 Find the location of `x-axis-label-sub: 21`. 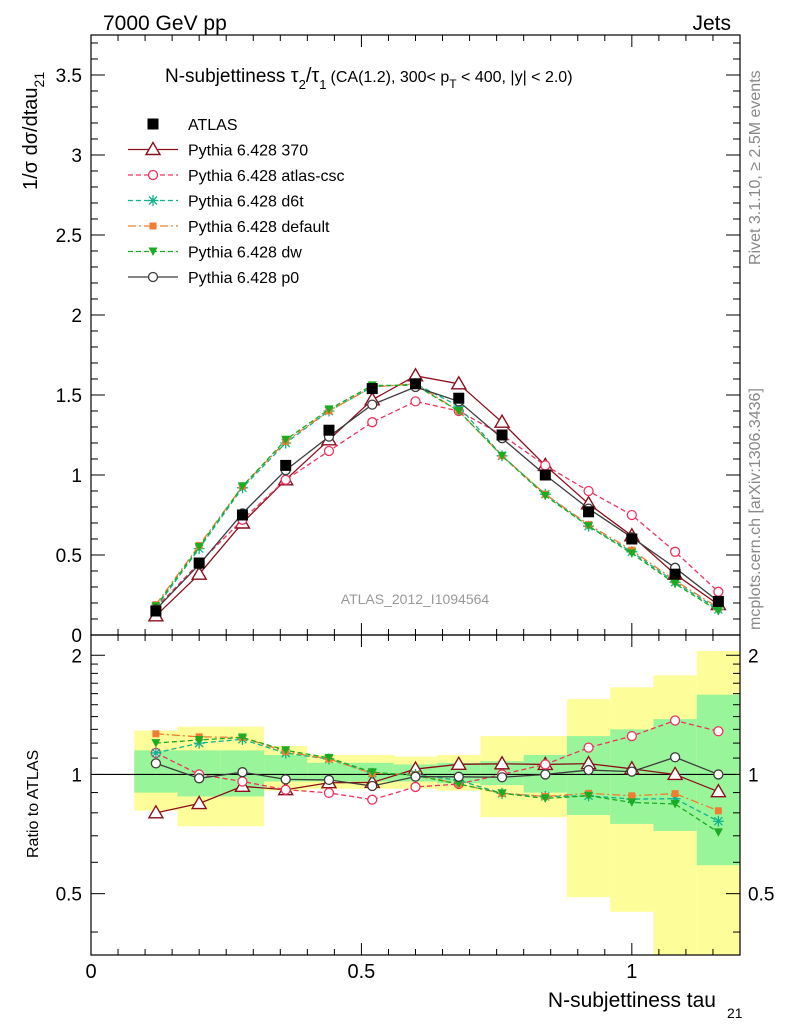

x-axis-label-sub: 21 is located at coordinates (735, 1013).